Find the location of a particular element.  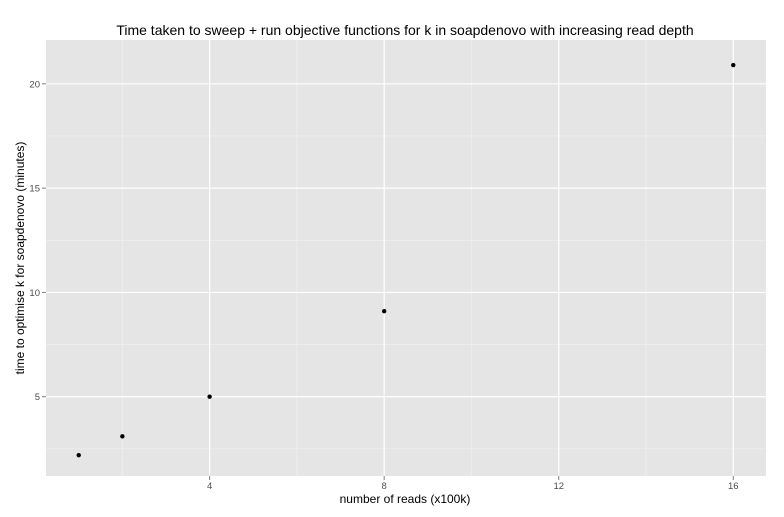

x-tick-label: 8 is located at coordinates (384, 486).